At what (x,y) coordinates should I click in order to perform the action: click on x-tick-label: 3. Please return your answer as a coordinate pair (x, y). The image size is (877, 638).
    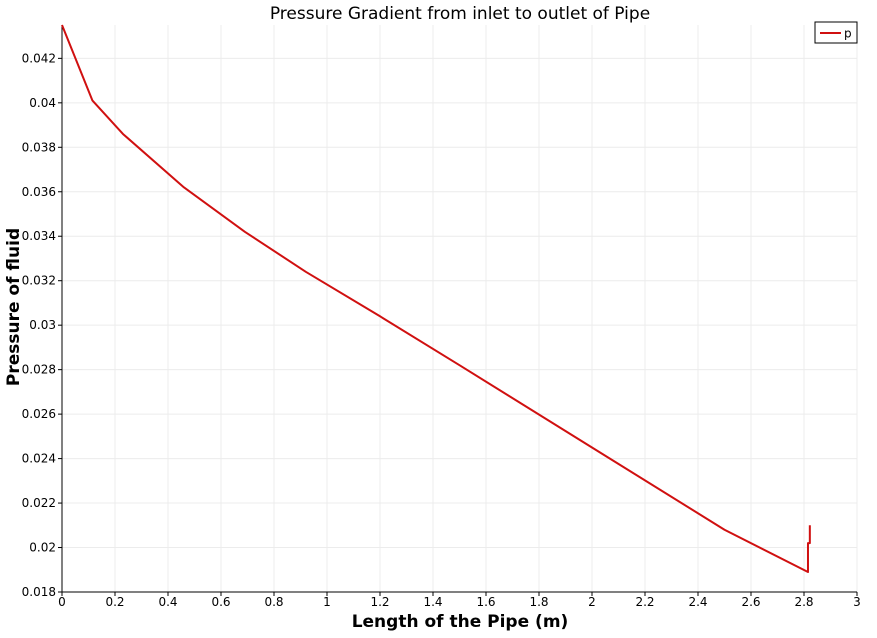
    Looking at the image, I should click on (857, 602).